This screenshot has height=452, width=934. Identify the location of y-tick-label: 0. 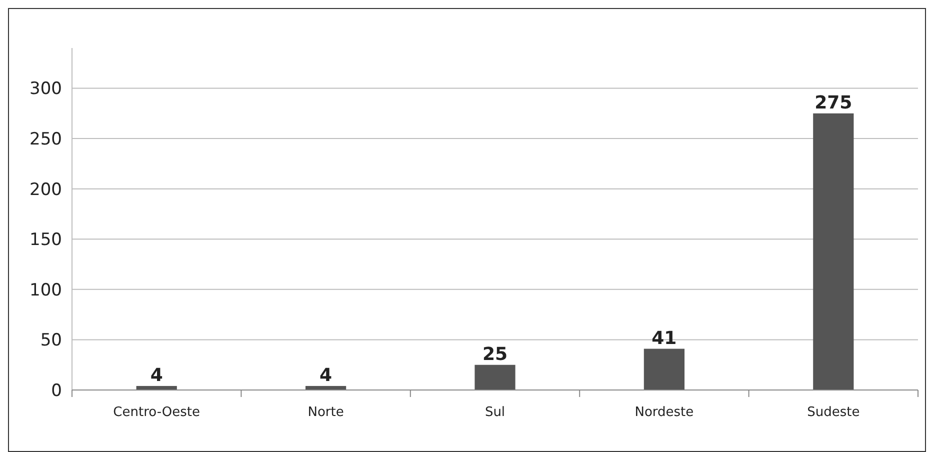
(56, 390).